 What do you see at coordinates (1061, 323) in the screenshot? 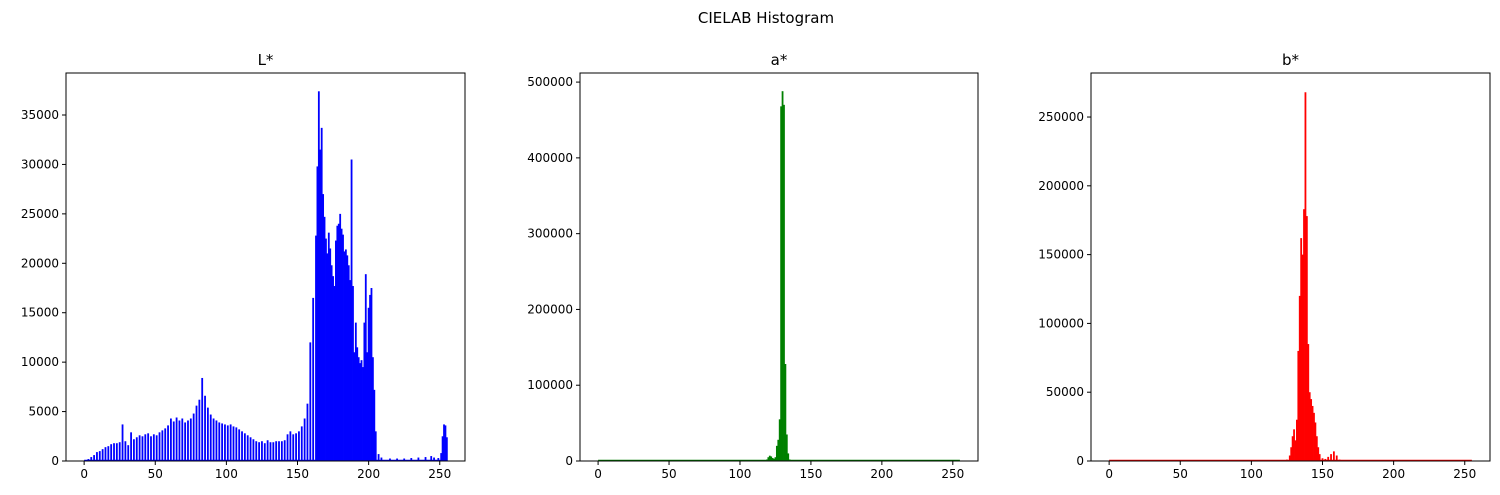
I see `y-tick-label: 100000` at bounding box center [1061, 323].